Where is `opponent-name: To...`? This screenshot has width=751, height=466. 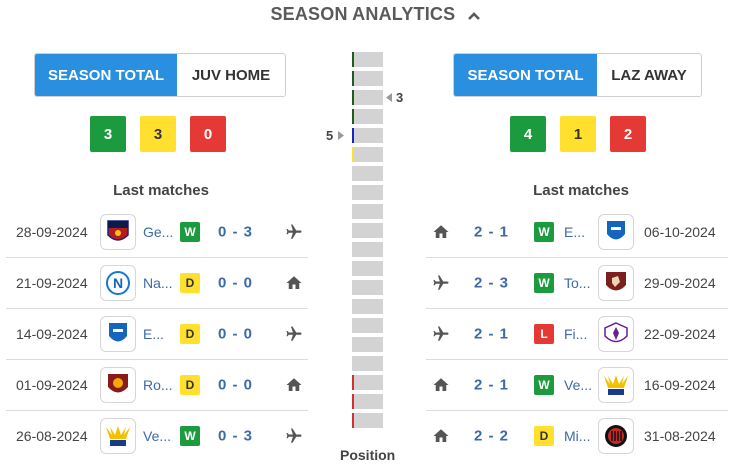 opponent-name: To... is located at coordinates (577, 283).